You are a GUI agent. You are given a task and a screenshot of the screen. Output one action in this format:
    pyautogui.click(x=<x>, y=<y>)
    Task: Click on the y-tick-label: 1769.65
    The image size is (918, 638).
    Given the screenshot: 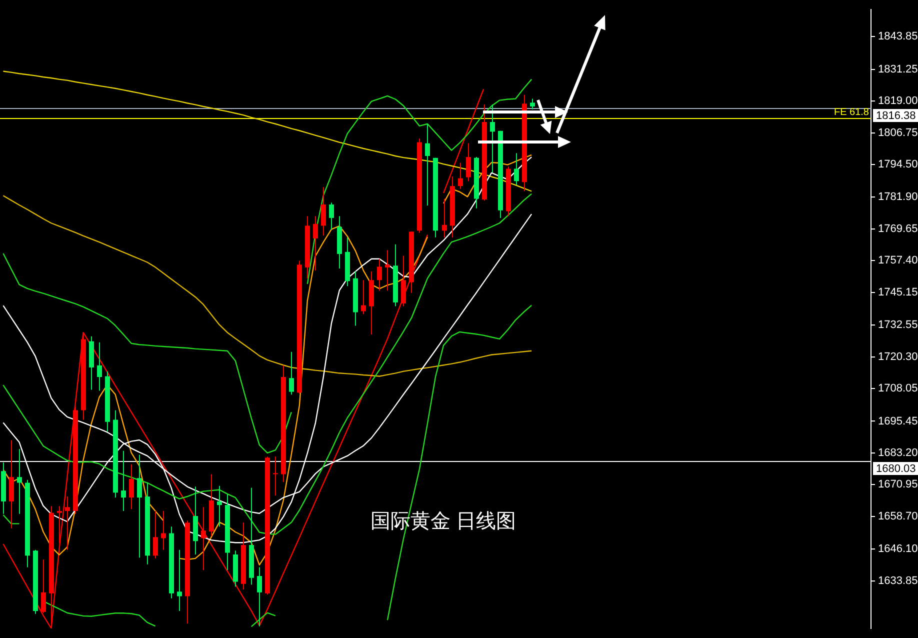 What is the action you would take?
    pyautogui.click(x=898, y=228)
    